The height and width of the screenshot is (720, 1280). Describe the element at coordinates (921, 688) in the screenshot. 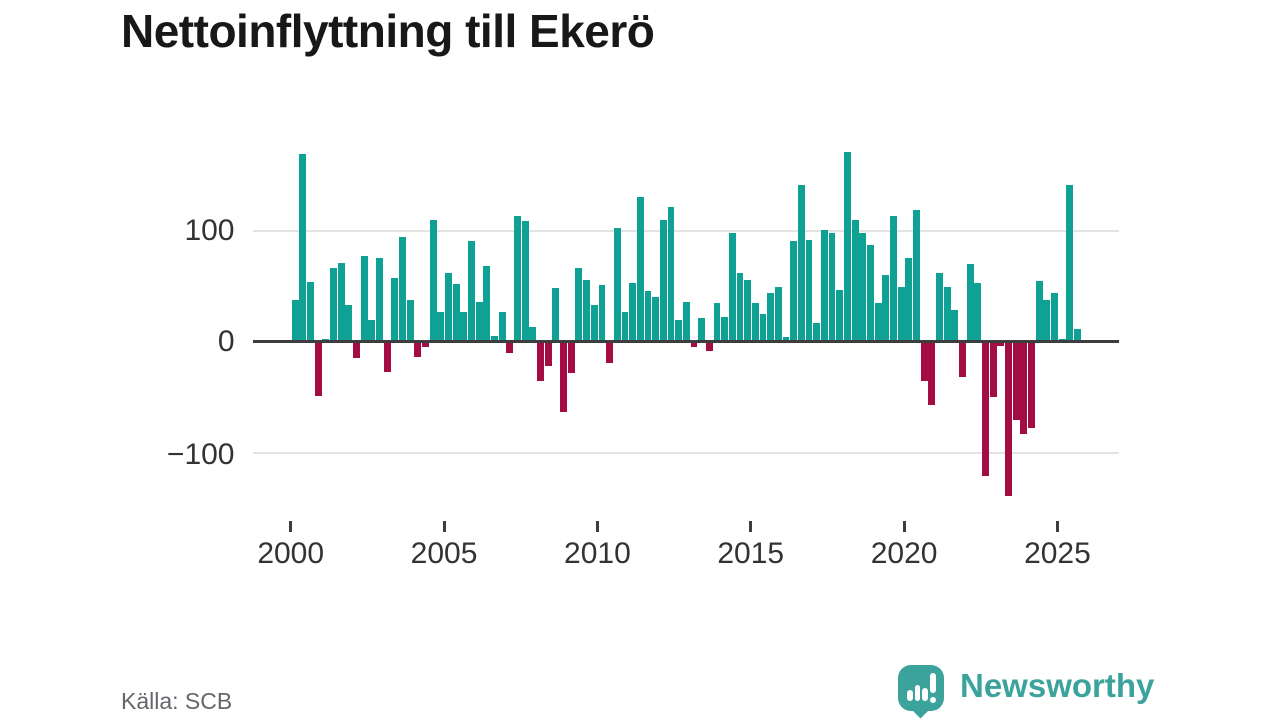

I see `speech-bubble-icon` at that location.